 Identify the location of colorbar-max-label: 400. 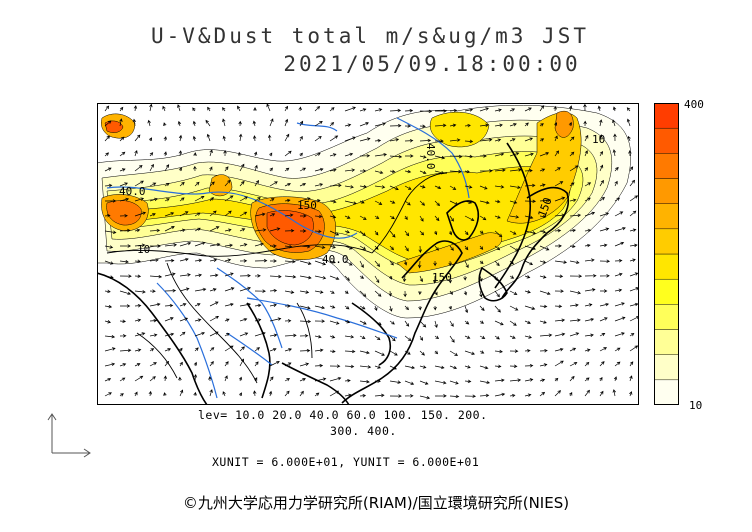
(694, 104).